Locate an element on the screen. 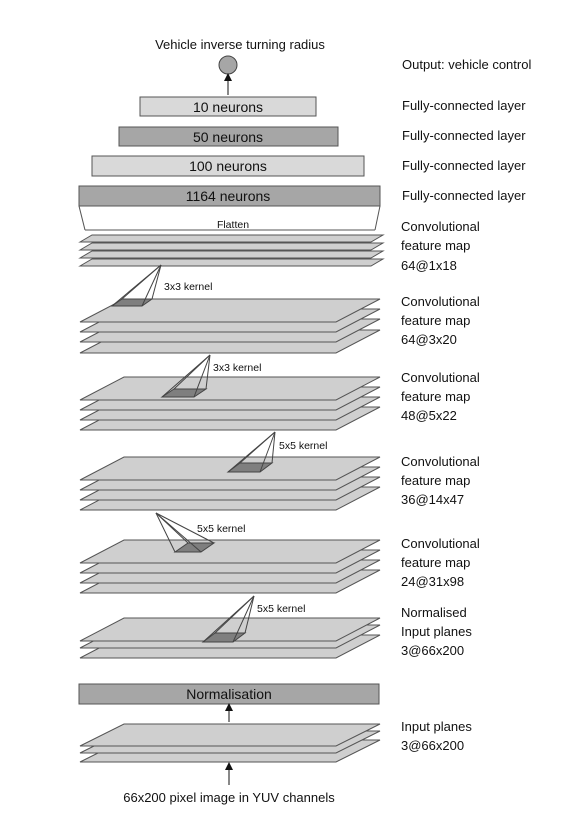 This screenshot has height=833, width=576. normalisation-label: Normalisation is located at coordinates (229, 694).